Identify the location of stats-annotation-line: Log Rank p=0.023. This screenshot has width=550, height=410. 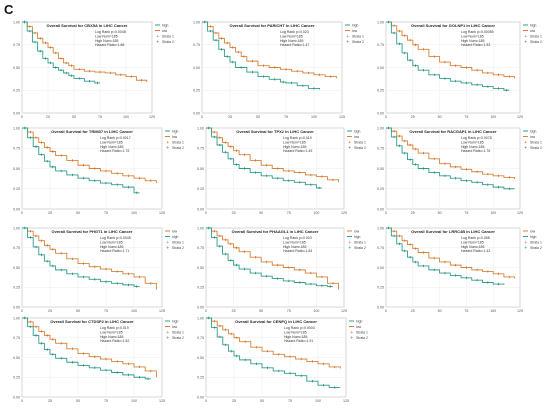
(294, 32).